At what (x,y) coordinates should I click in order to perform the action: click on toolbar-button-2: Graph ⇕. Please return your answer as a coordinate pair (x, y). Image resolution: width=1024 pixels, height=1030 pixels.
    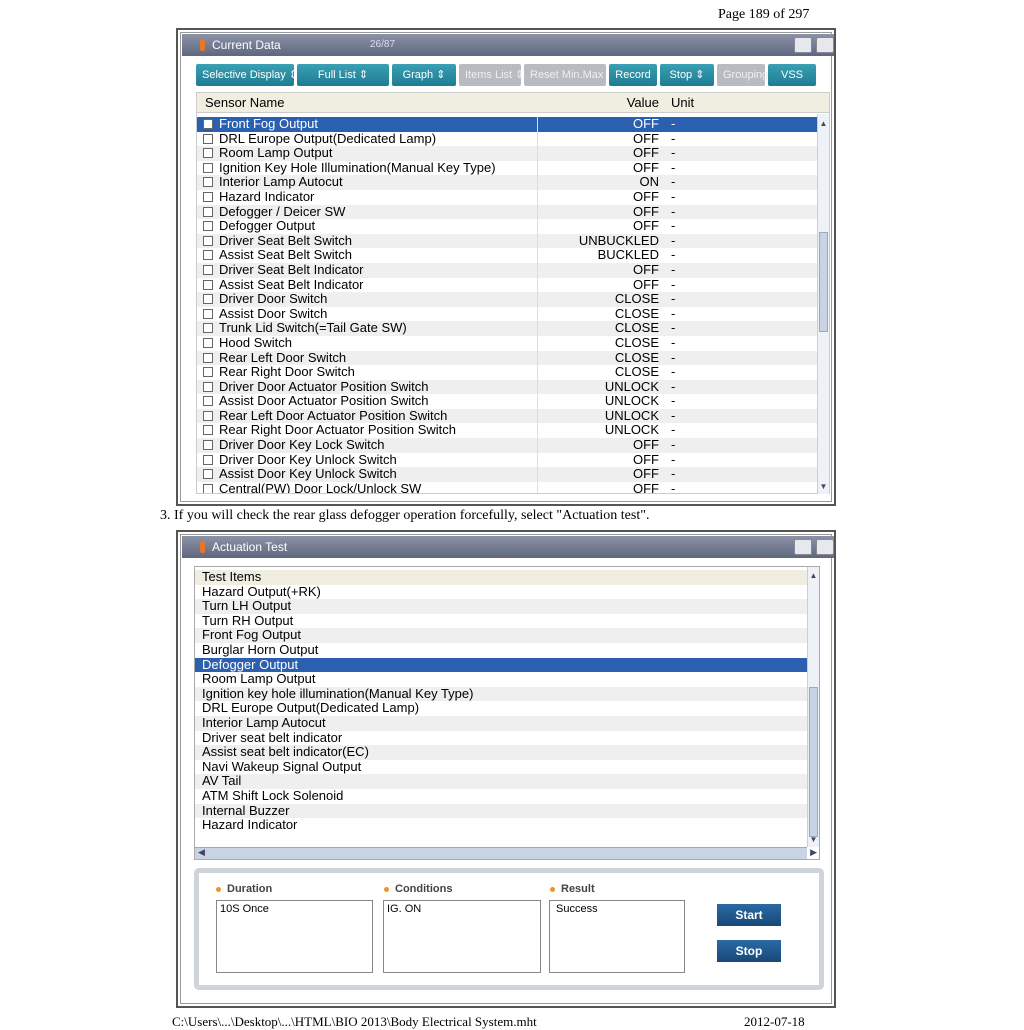
    Looking at the image, I should click on (424, 75).